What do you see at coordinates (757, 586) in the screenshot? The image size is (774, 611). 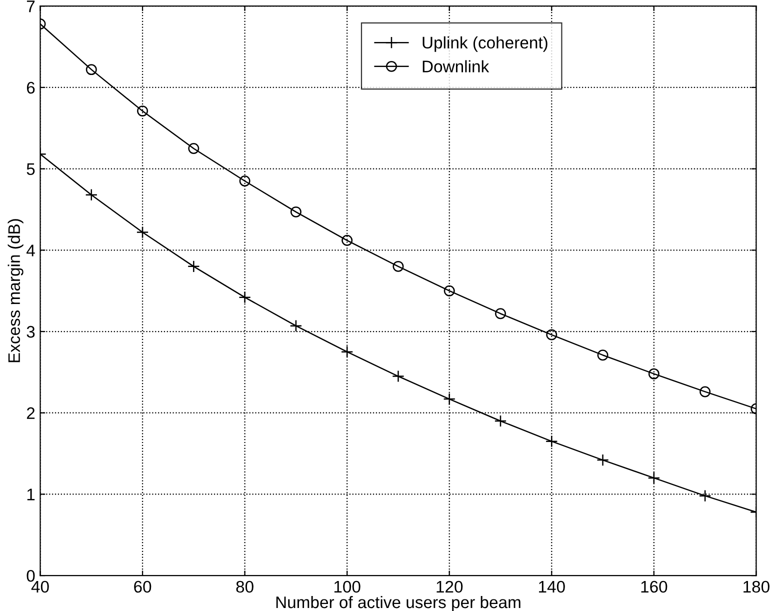 I see `x-tick-label: 180` at bounding box center [757, 586].